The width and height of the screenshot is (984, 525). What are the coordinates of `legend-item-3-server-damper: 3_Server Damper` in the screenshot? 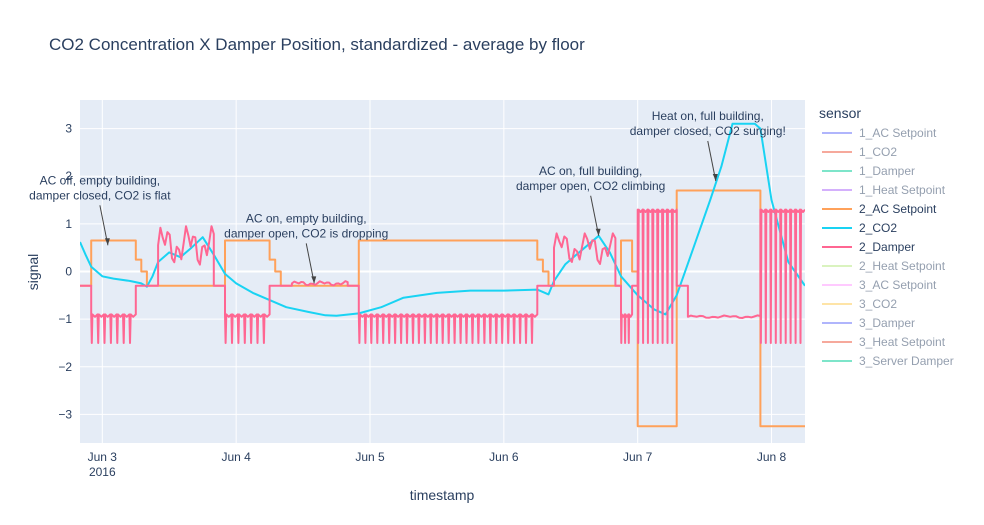 It's located at (888, 361).